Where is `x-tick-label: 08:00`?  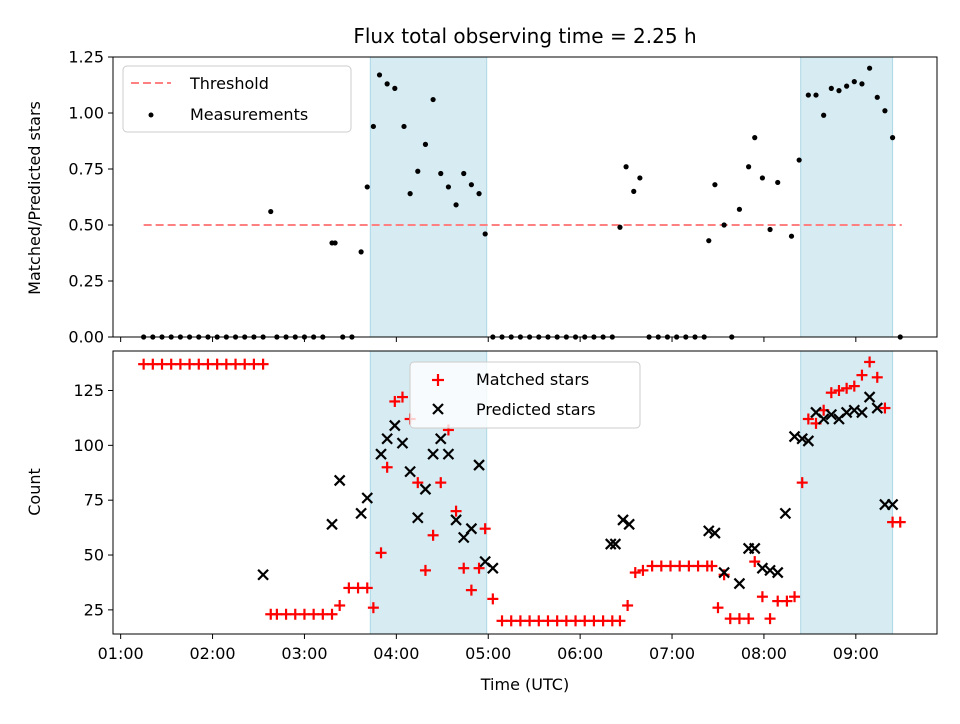
x-tick-label: 08:00 is located at coordinates (764, 653).